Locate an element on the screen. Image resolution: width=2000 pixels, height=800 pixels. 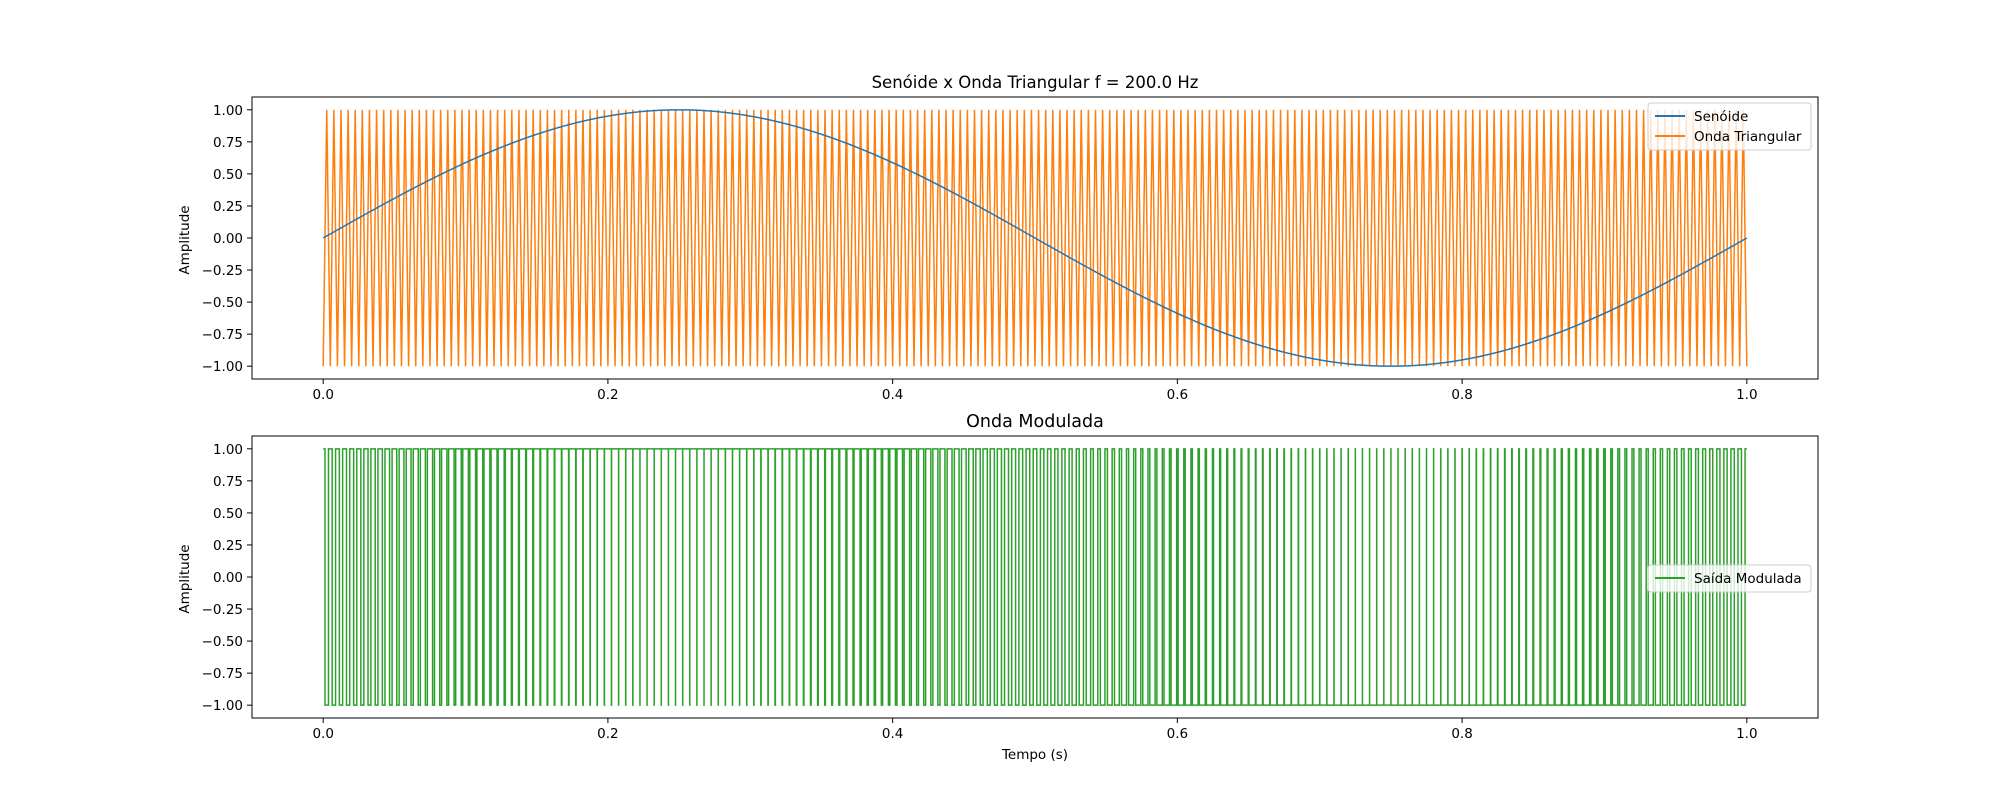
chart-title: Onda Modulada is located at coordinates (1035, 422).